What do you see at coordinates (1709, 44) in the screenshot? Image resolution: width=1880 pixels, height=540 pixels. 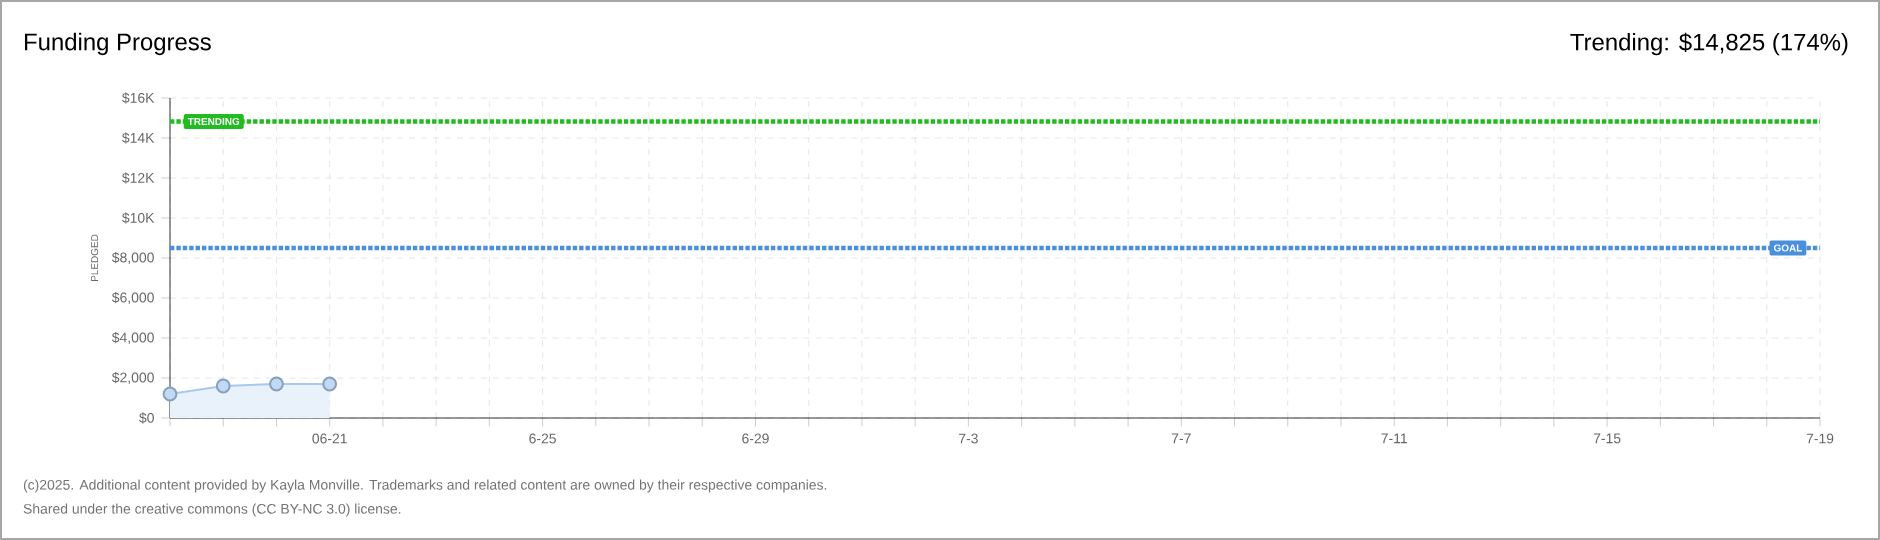 I see `chart-subtitle: Trending: $14,825 (174%)` at bounding box center [1709, 44].